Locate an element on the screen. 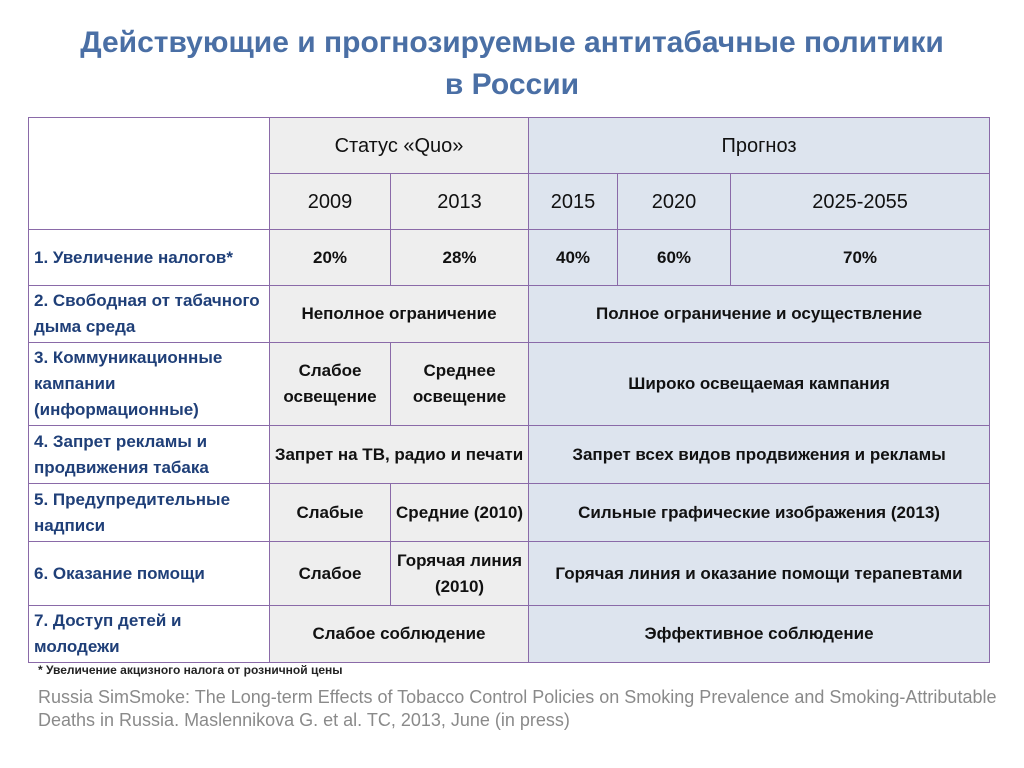 This screenshot has width=1024, height=768. year-row: 2009 2013 2015 2020 2025-2055 is located at coordinates (510, 201).